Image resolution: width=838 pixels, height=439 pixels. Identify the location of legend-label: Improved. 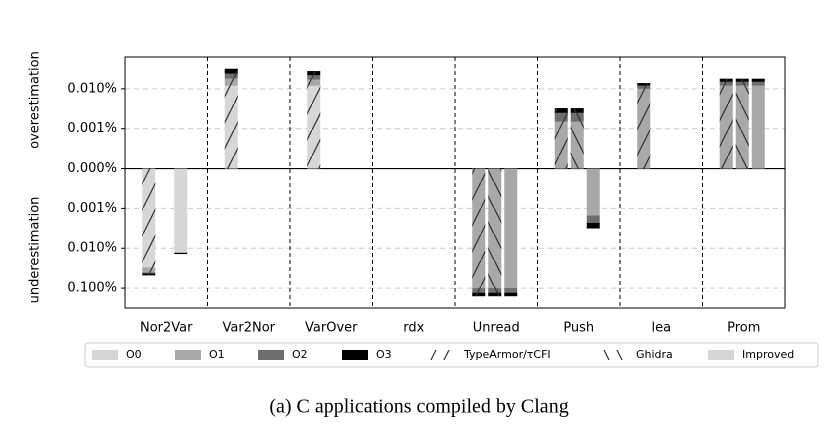
(768, 354).